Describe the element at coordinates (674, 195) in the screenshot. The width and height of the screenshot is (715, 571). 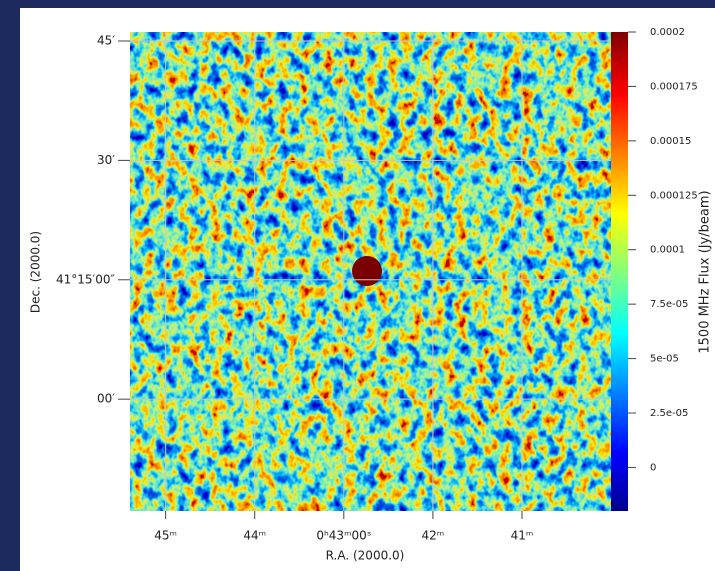
I see `colorbar-tick-label: 0.000125` at that location.